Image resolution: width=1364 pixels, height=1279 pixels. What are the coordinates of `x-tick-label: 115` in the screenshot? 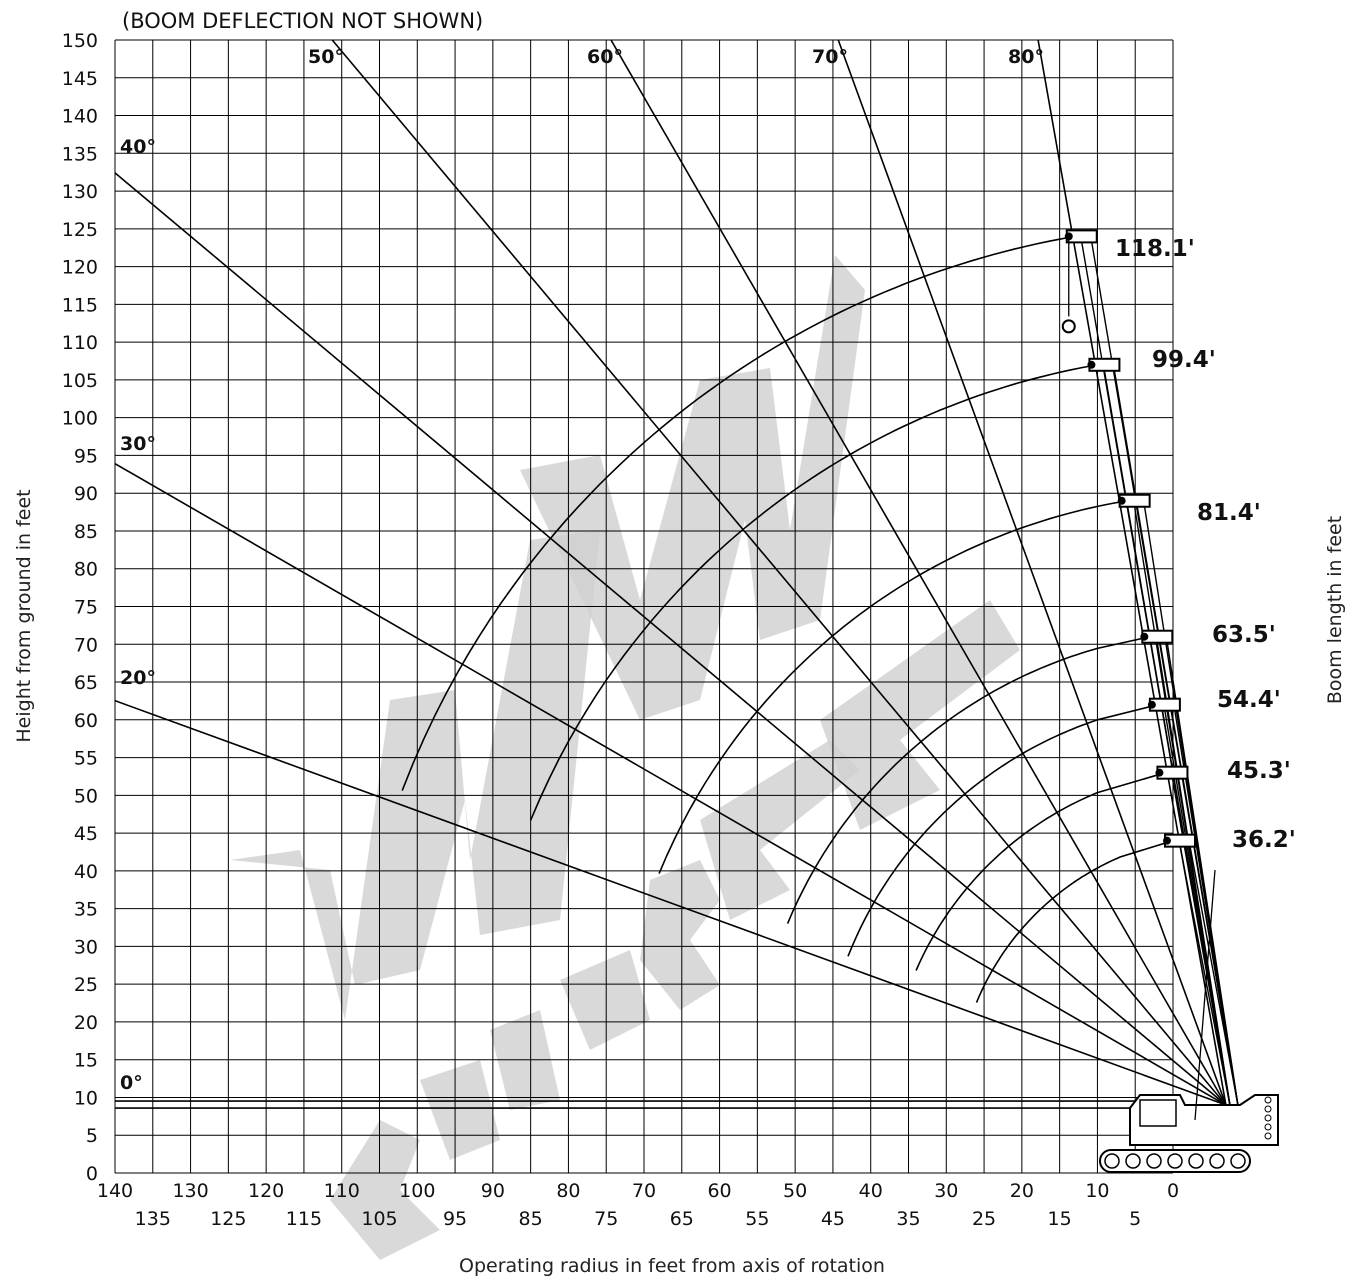 It's located at (304, 1219).